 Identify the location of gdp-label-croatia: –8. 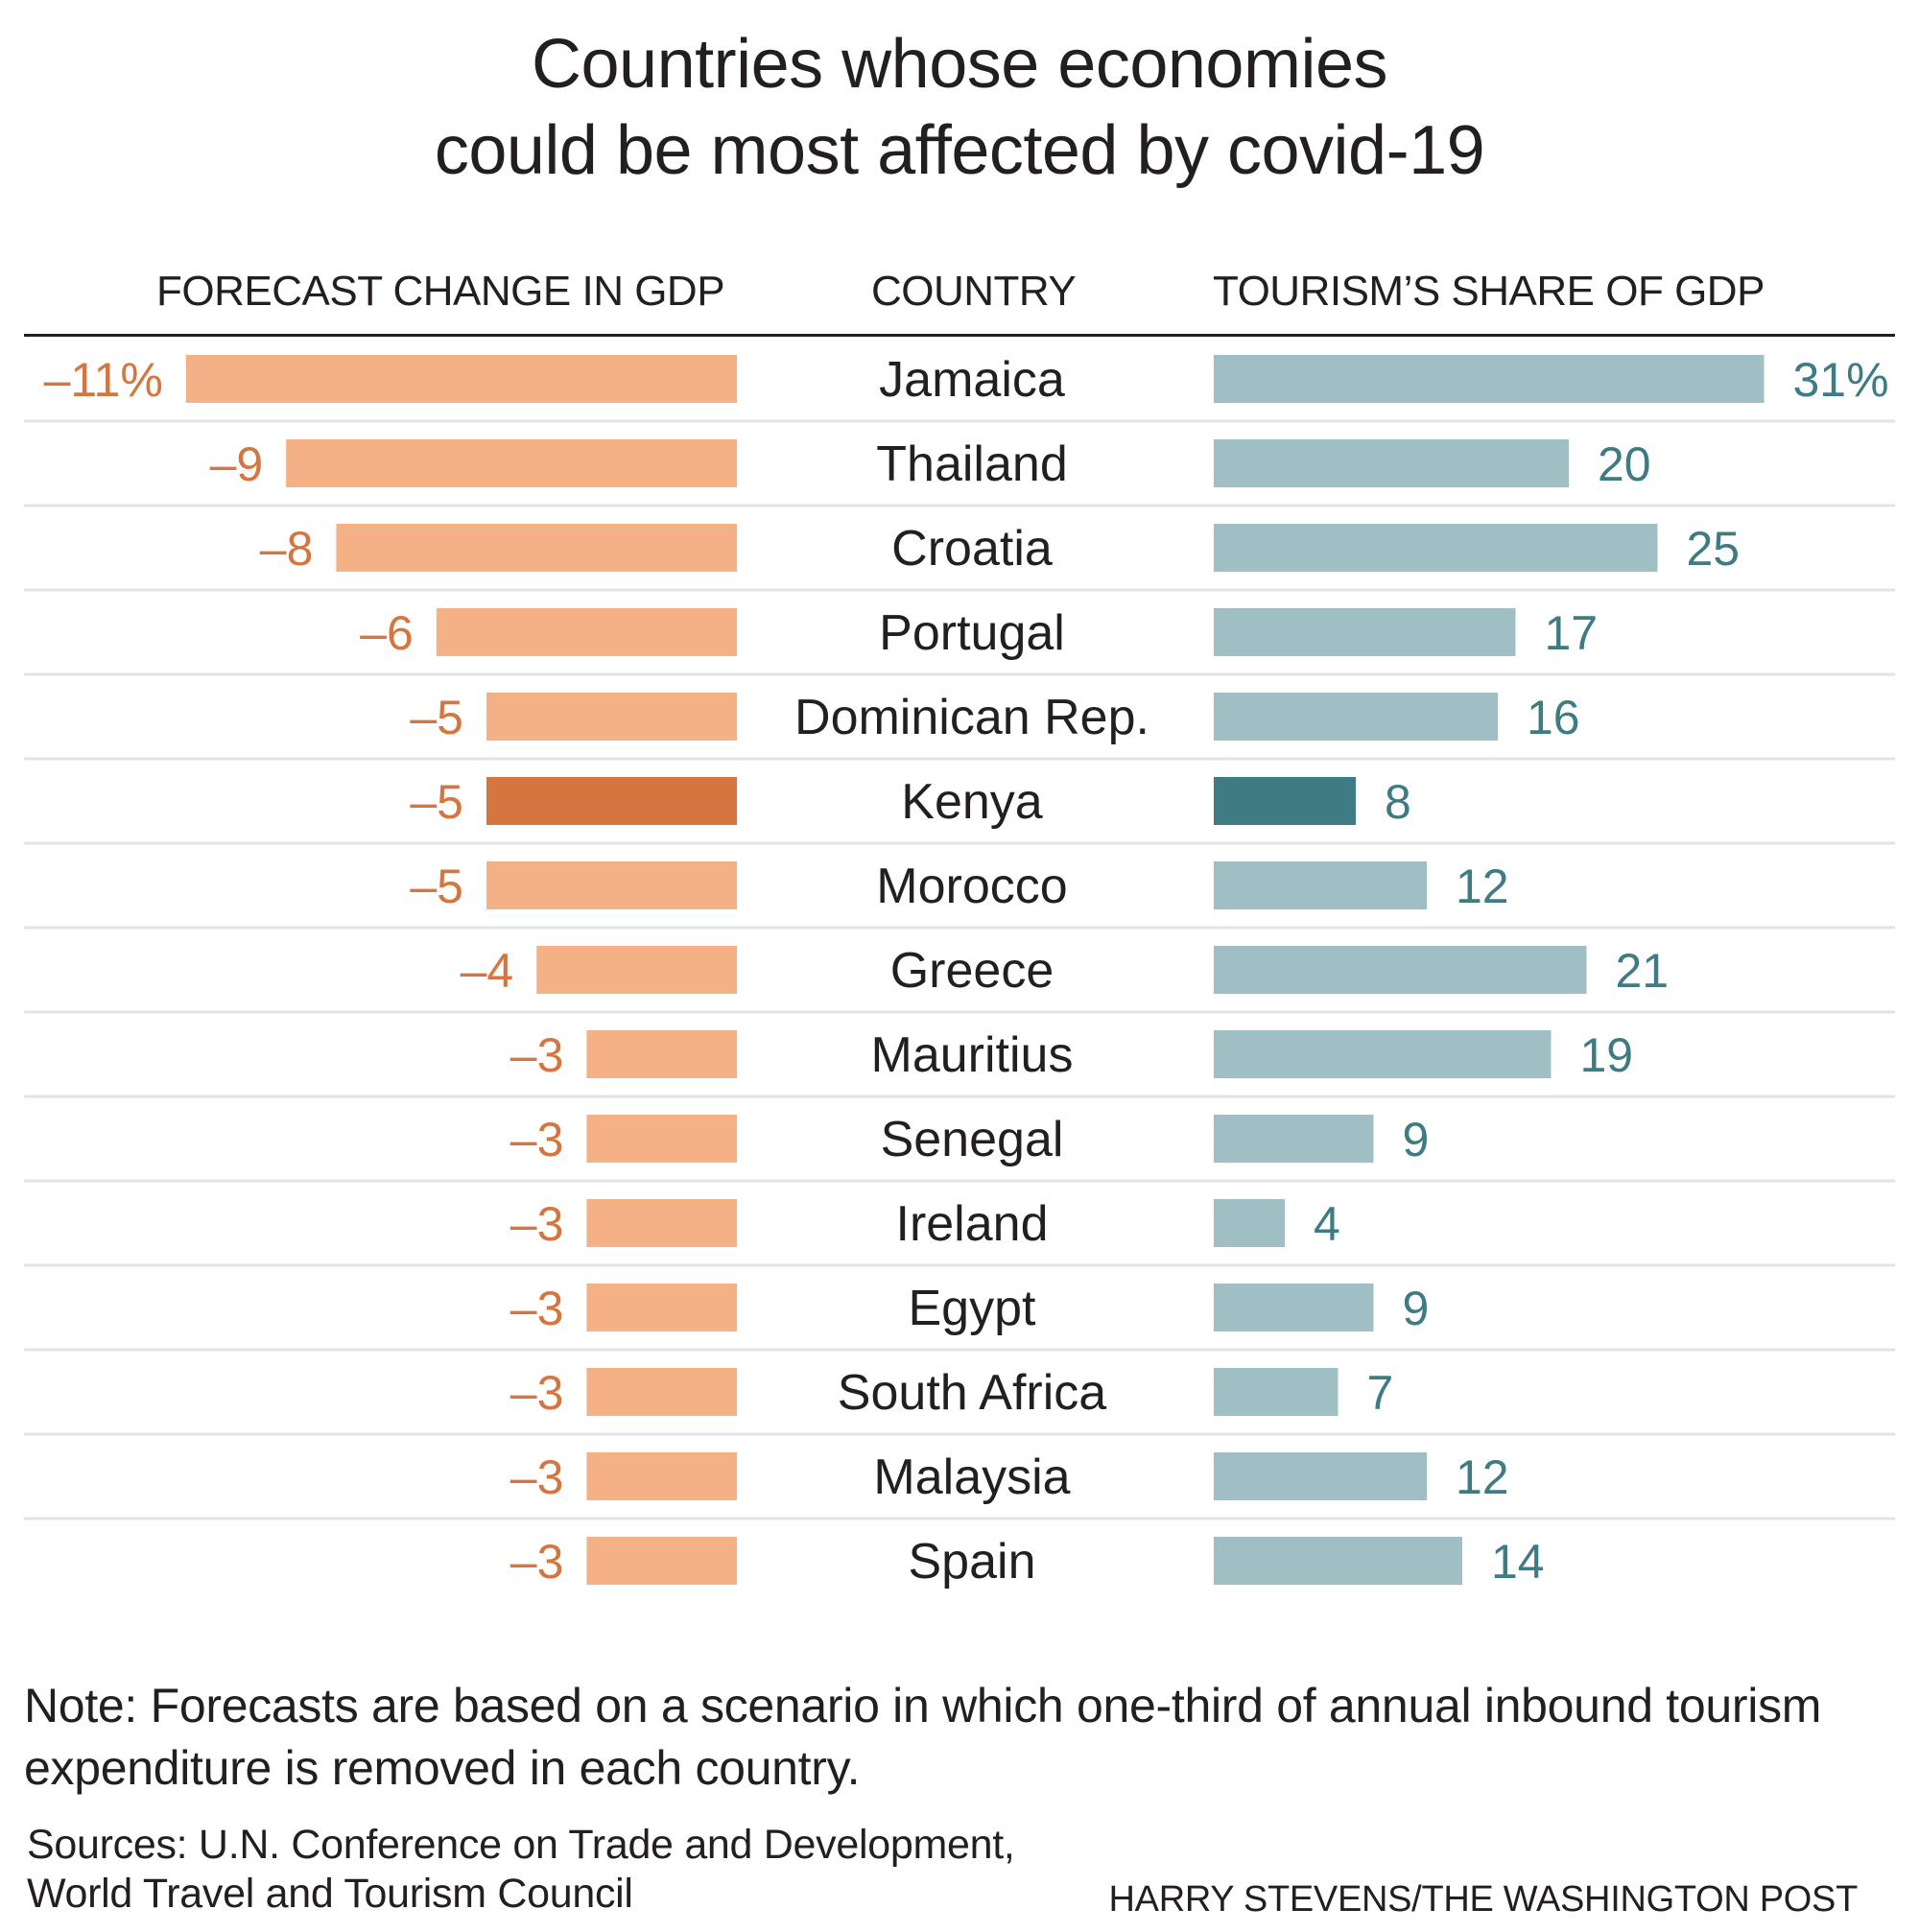
(287, 549).